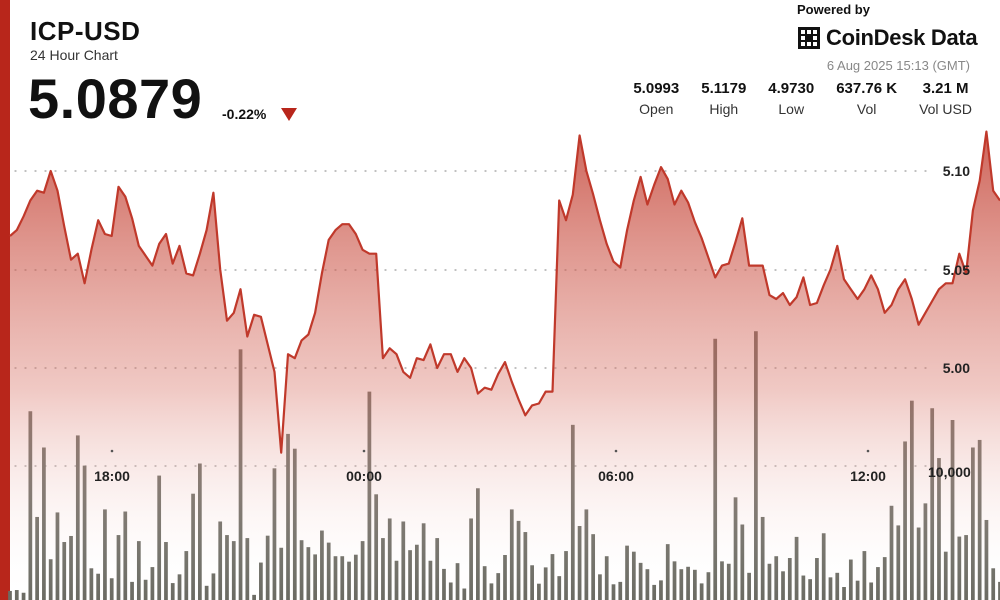  Describe the element at coordinates (945, 98) in the screenshot. I see `stat-vol-usd: 3.21 M Vol USD` at that location.